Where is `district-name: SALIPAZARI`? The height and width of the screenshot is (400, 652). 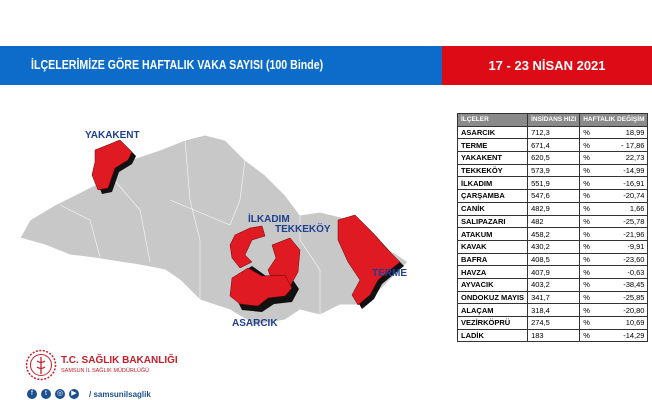
district-name: SALIPAZARI is located at coordinates (492, 221).